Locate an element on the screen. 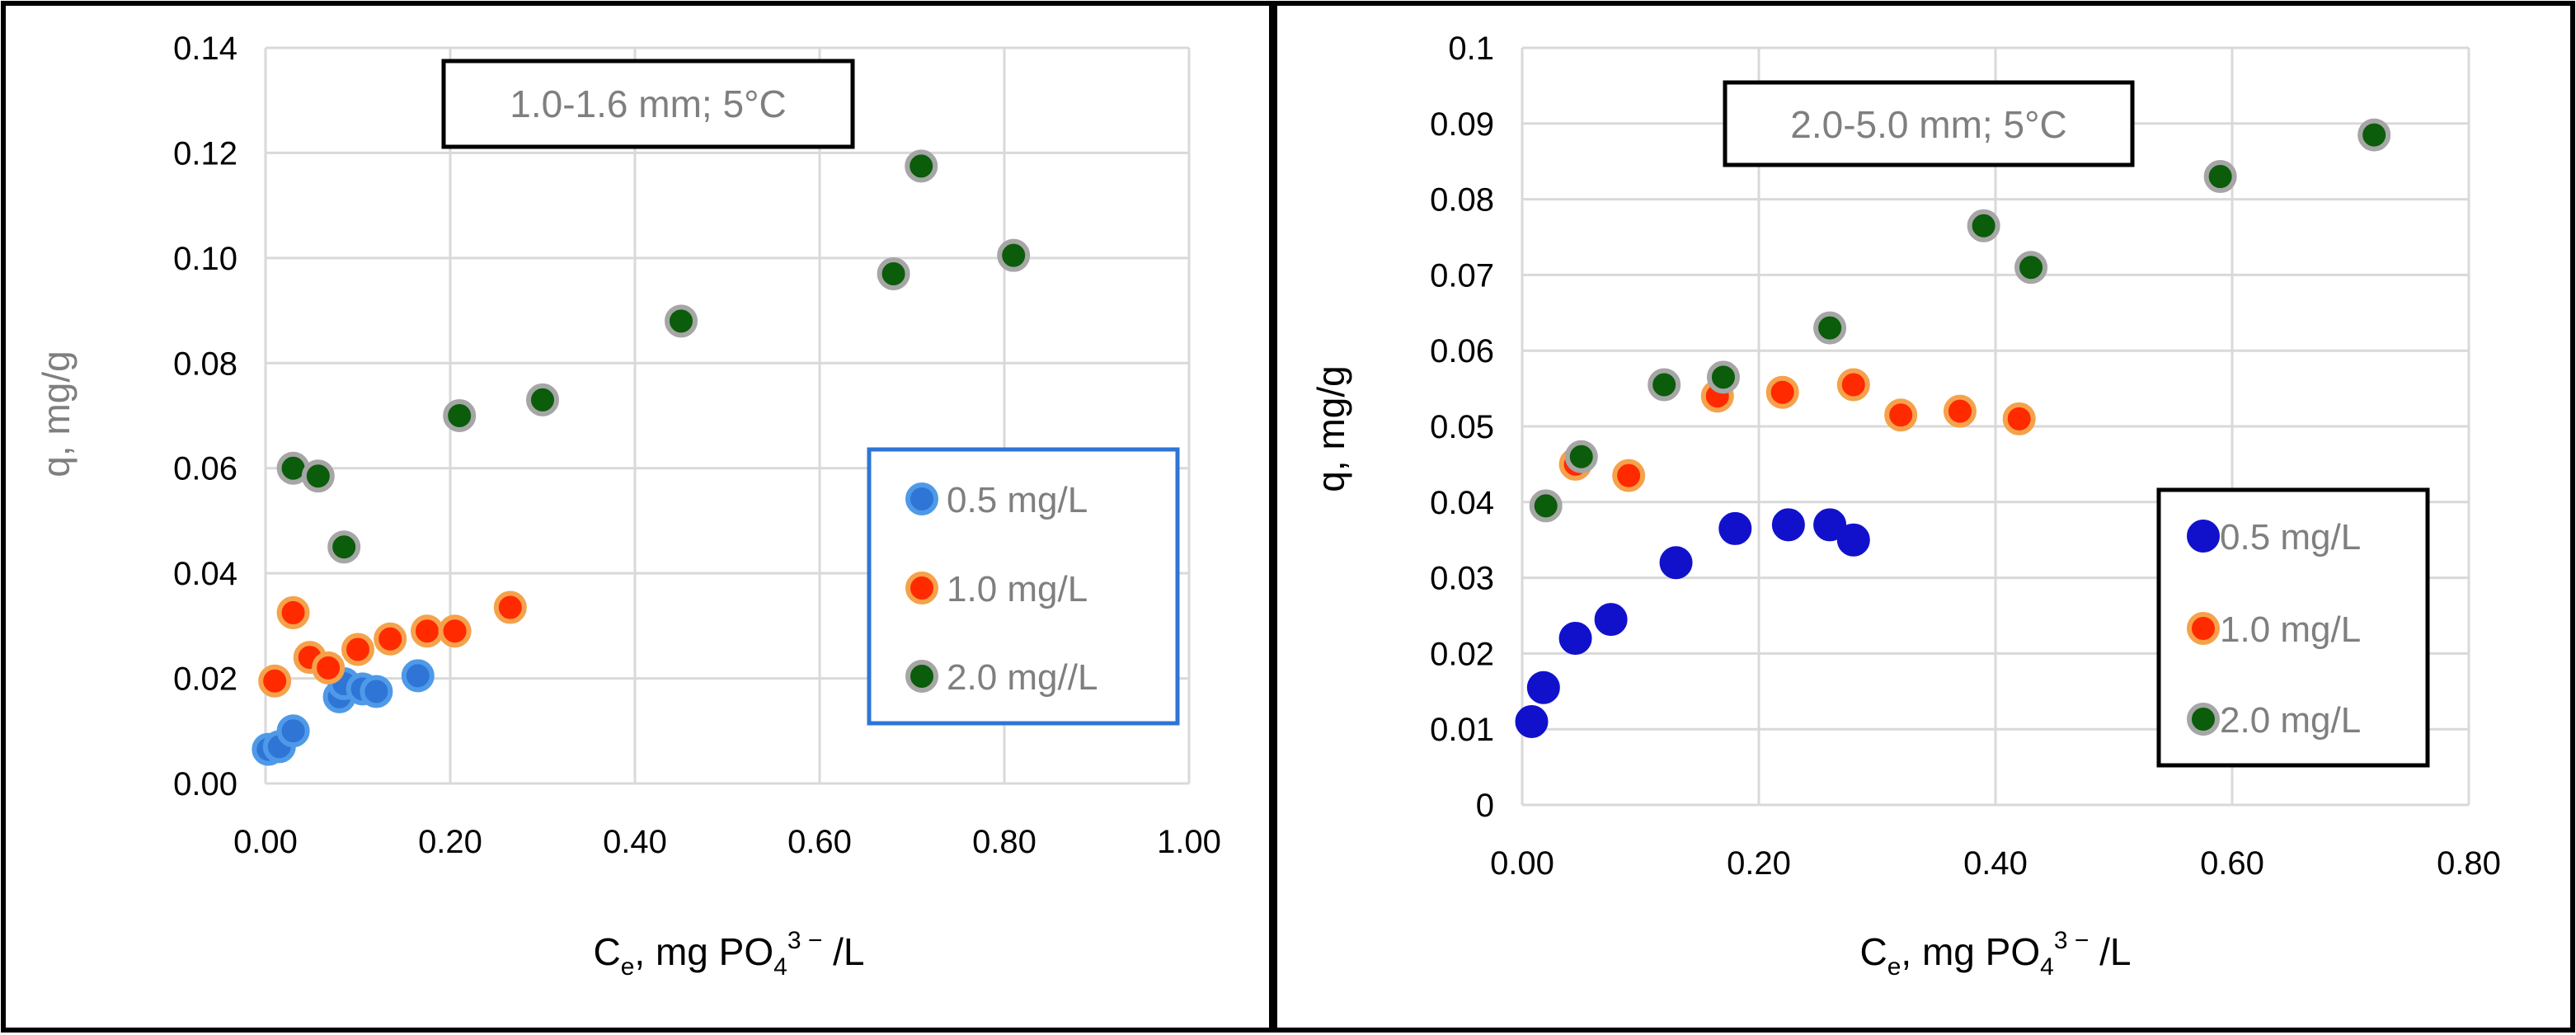 This screenshot has height=1035, width=2576. right-y-tick-label: 0.02 is located at coordinates (1462, 654).